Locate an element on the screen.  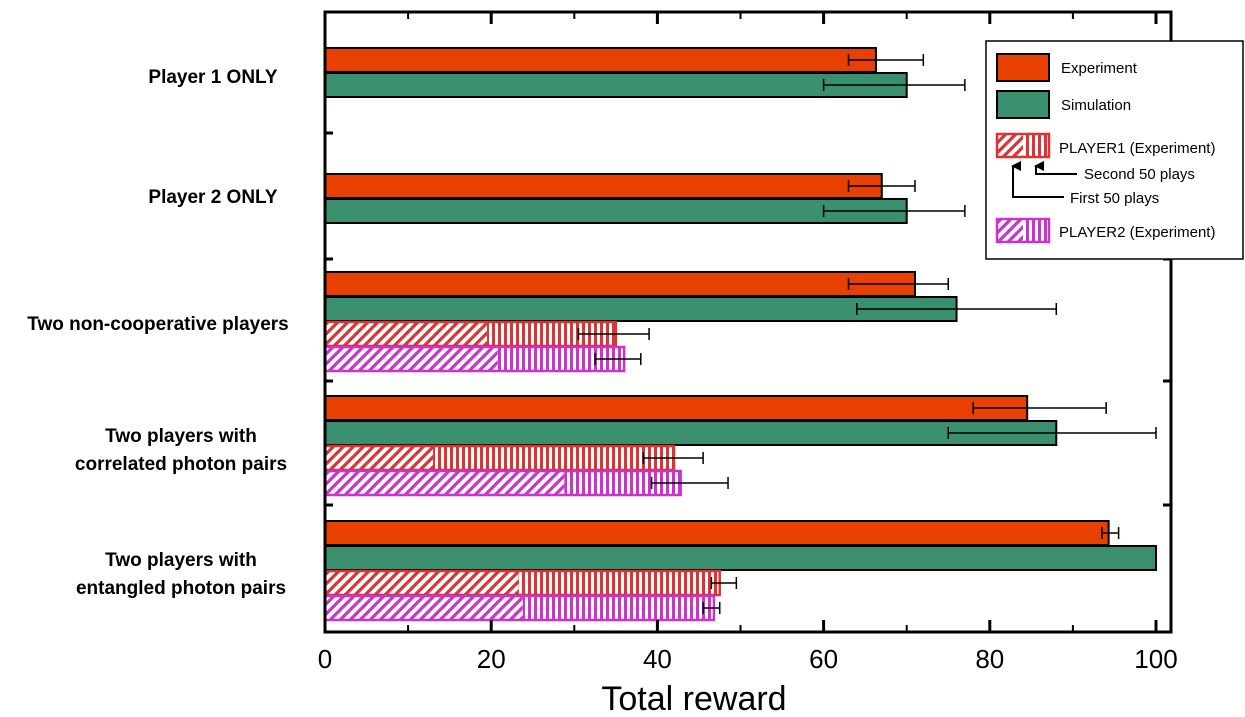
group-5-experiment-error-bar is located at coordinates (1110, 533).